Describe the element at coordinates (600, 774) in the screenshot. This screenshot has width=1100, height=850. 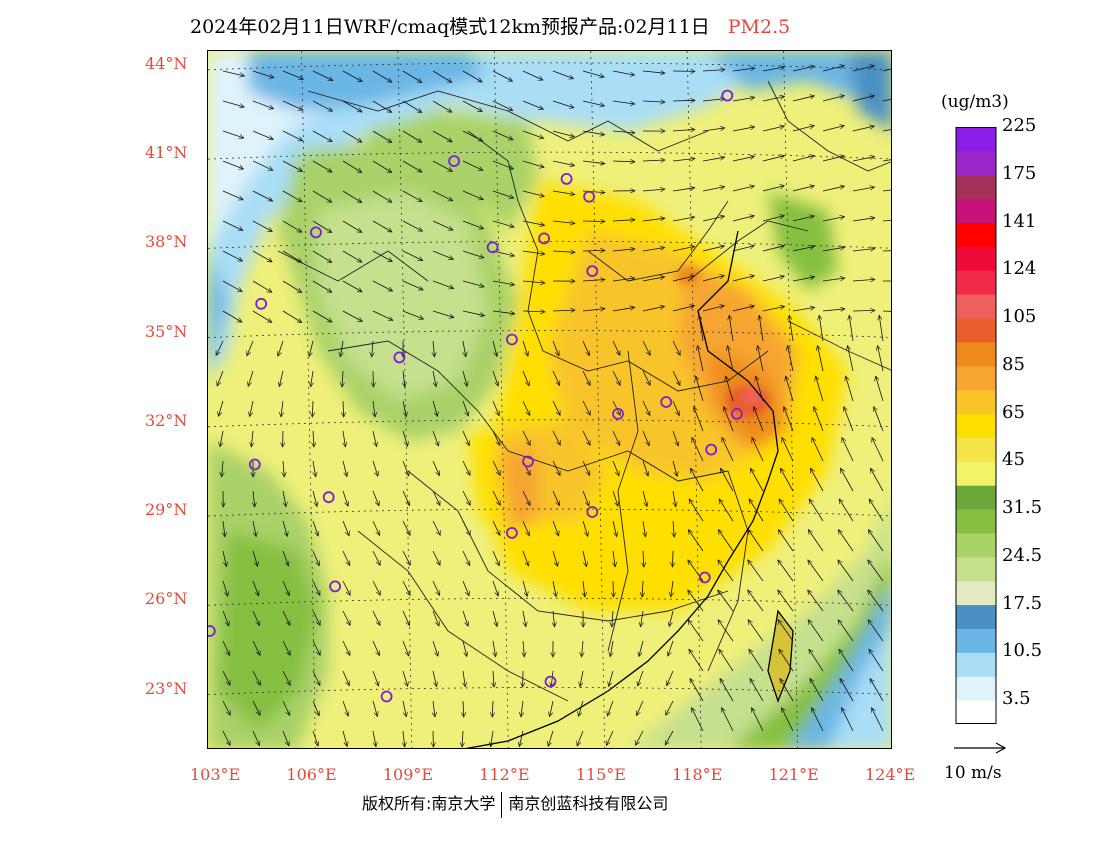
I see `lon-tick-label: 115°E` at that location.